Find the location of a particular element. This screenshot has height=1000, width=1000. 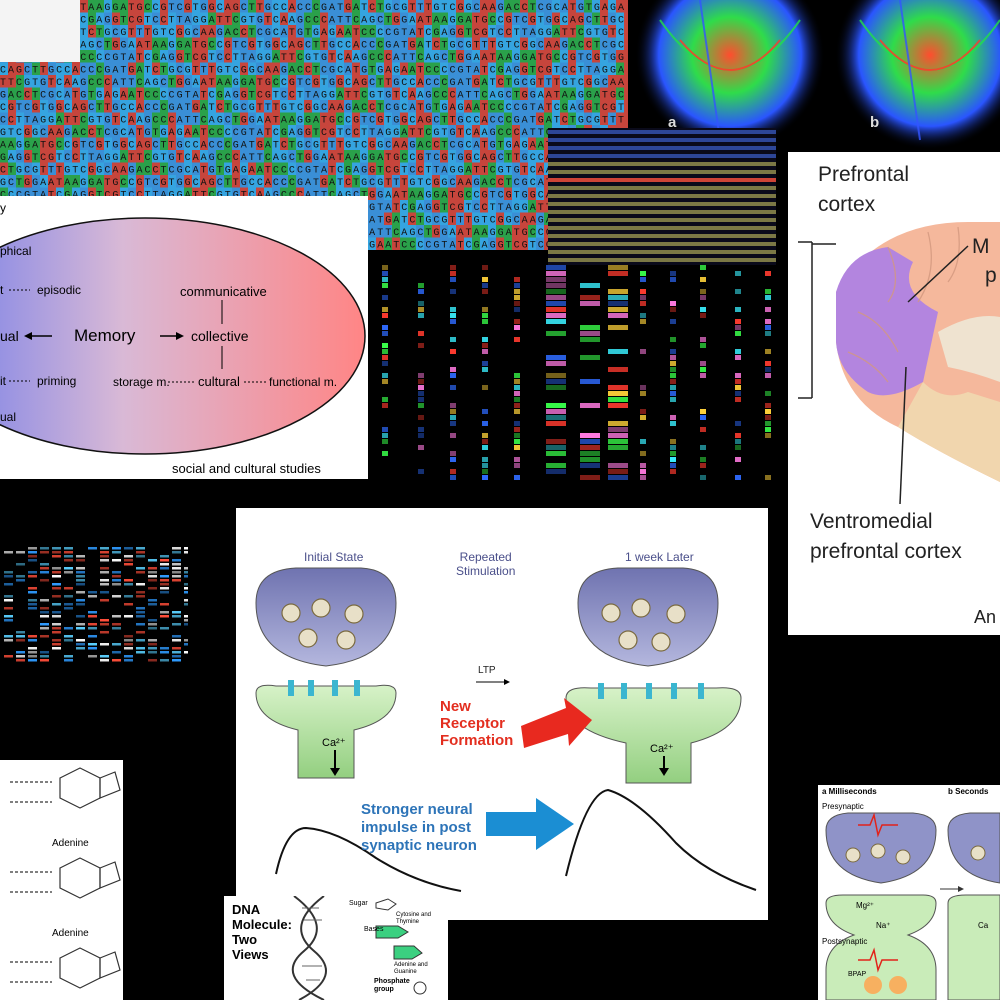

dna-title: DNA Molecule: Two Views is located at coordinates (262, 932).